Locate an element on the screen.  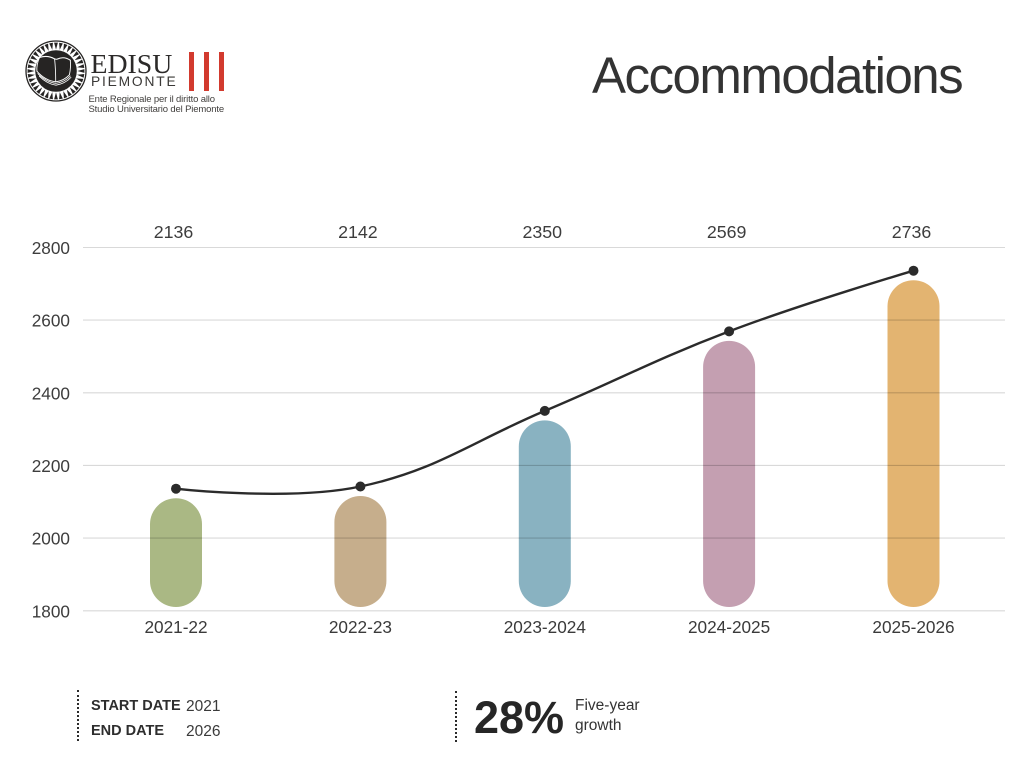
svg-text: 2600 is located at coordinates (51, 321).